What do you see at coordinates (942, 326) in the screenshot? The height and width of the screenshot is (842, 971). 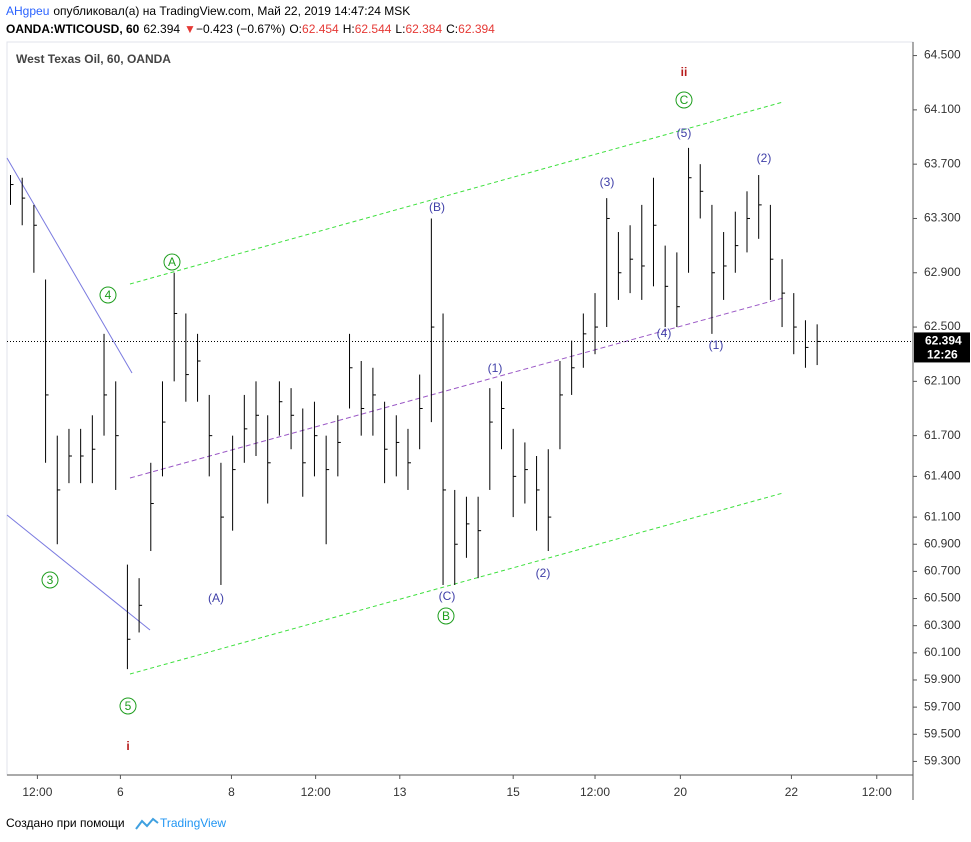 I see `y-tick-label: 62.500` at bounding box center [942, 326].